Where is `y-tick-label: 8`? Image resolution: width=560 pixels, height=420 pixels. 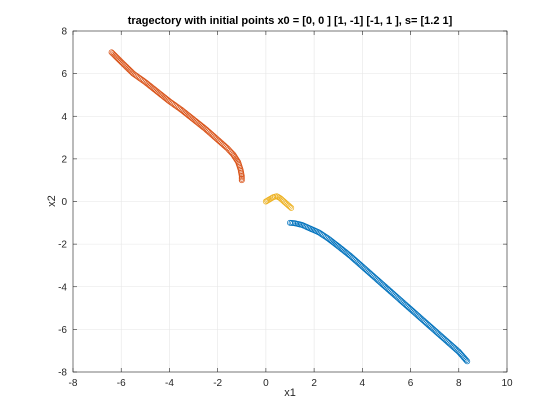 y-tick-label: 8 is located at coordinates (64, 32).